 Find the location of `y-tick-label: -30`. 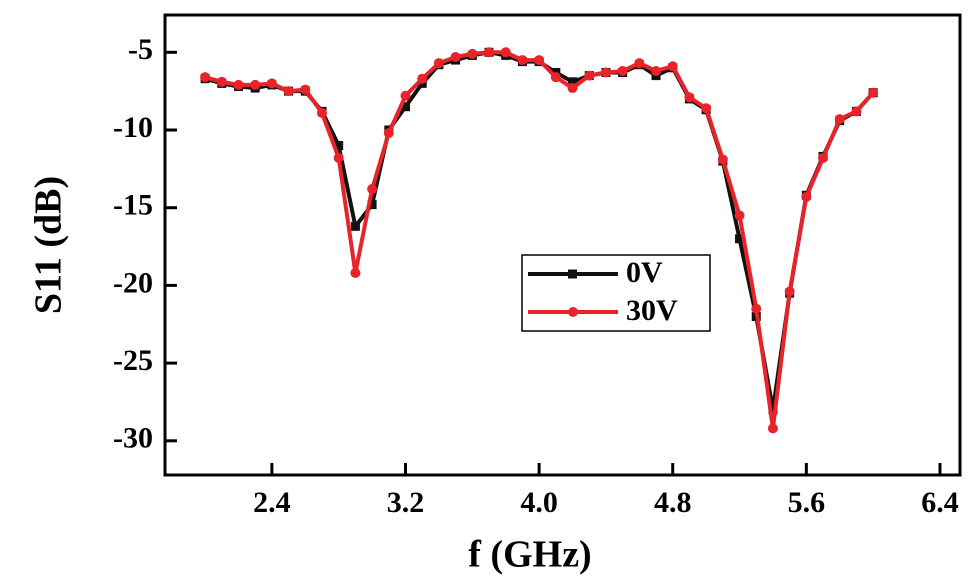

y-tick-label: -30 is located at coordinates (133, 438).